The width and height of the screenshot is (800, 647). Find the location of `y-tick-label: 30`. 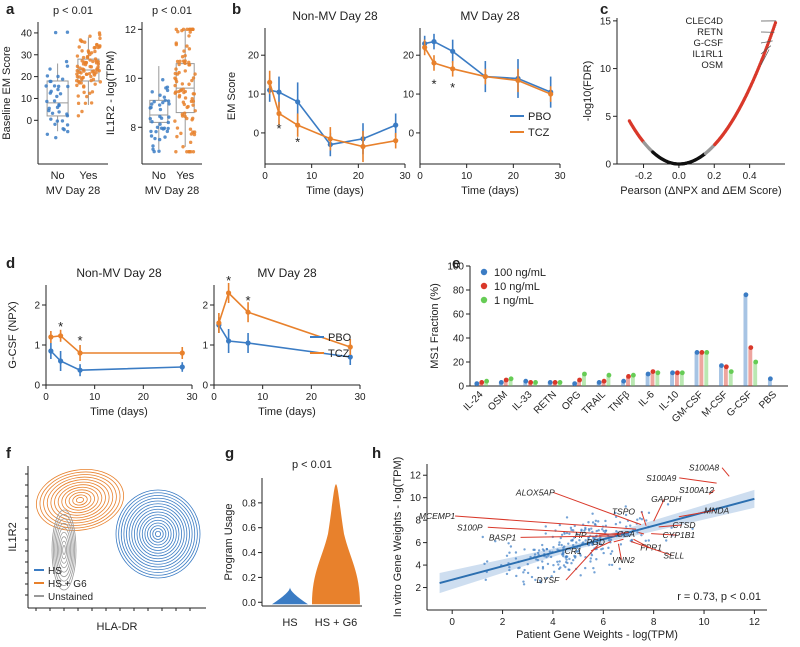

y-tick-label: 30 is located at coordinates (27, 55).